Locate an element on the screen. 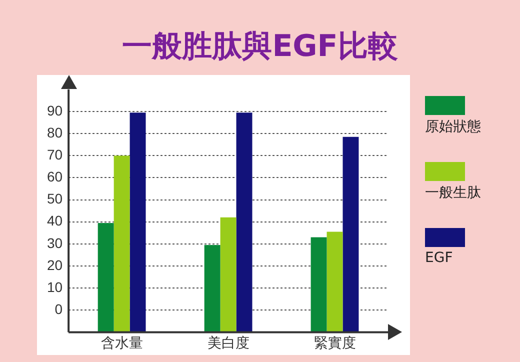 This screenshot has width=520, height=362. y-tick-label: 60 is located at coordinates (54, 176).